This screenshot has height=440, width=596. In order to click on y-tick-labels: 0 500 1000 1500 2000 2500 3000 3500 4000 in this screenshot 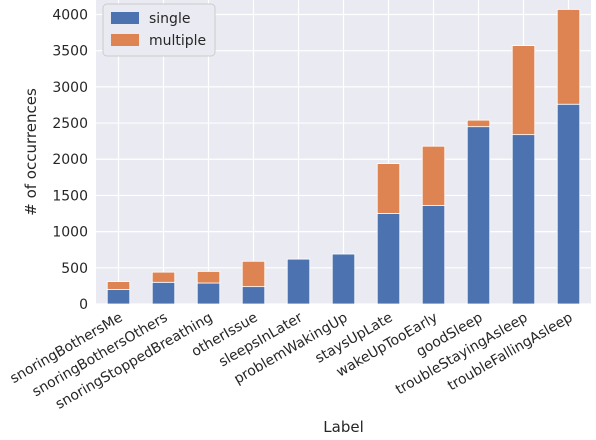, I will do `click(70, 160)`.